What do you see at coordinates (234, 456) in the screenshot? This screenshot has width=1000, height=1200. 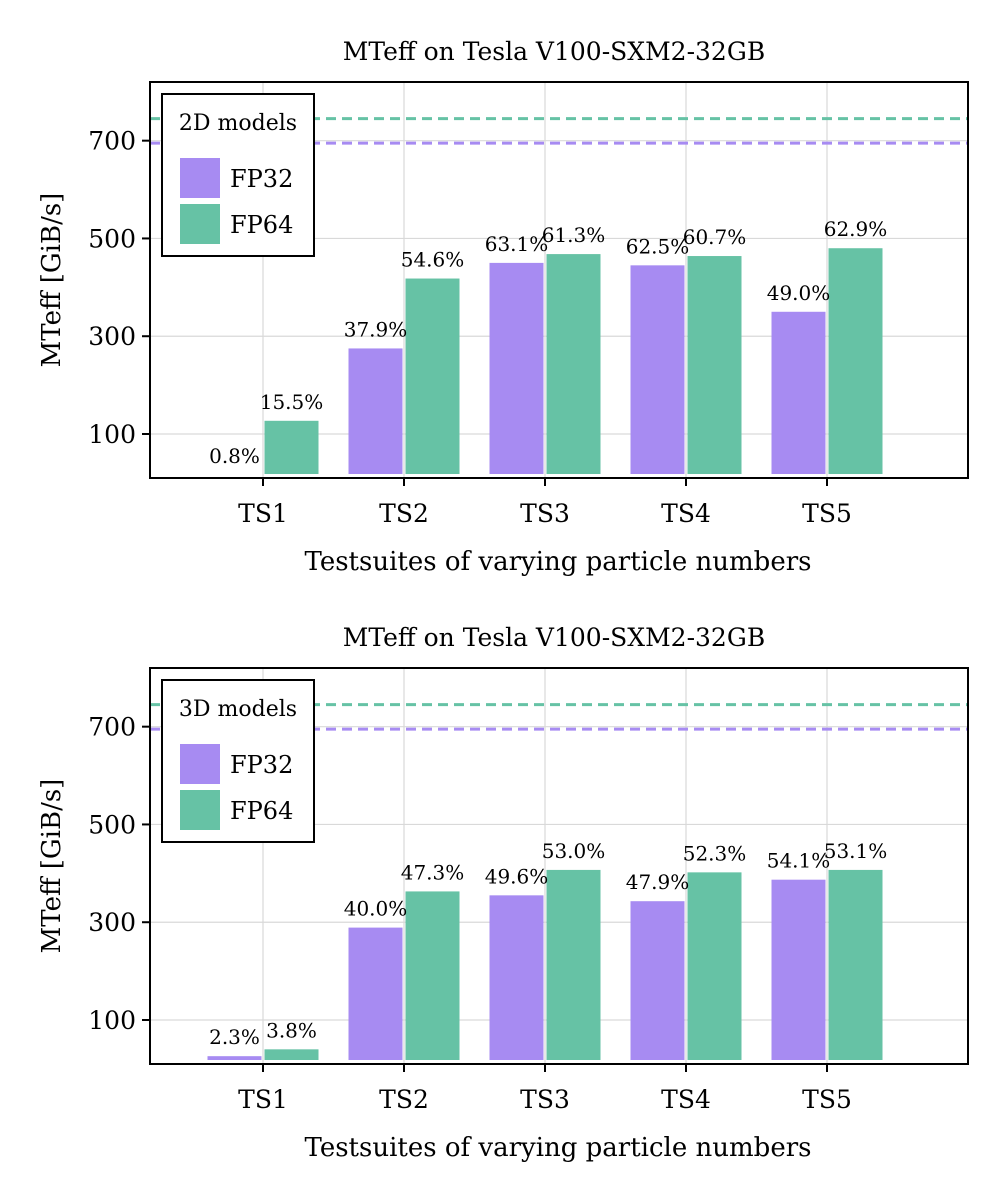 I see `bar-label: 0.8%` at bounding box center [234, 456].